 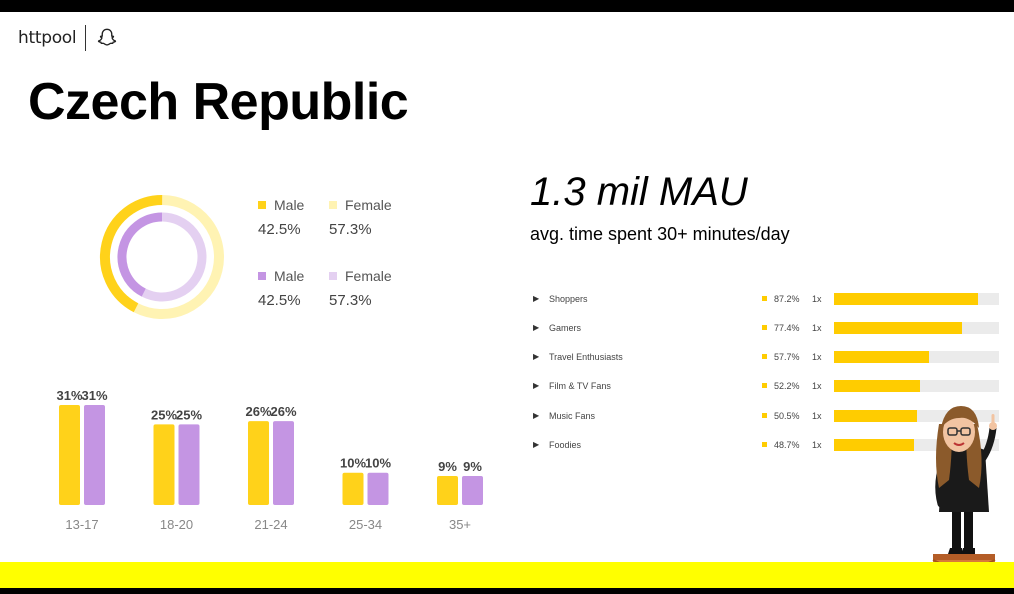 I want to click on bottom-border, so click(x=507, y=591).